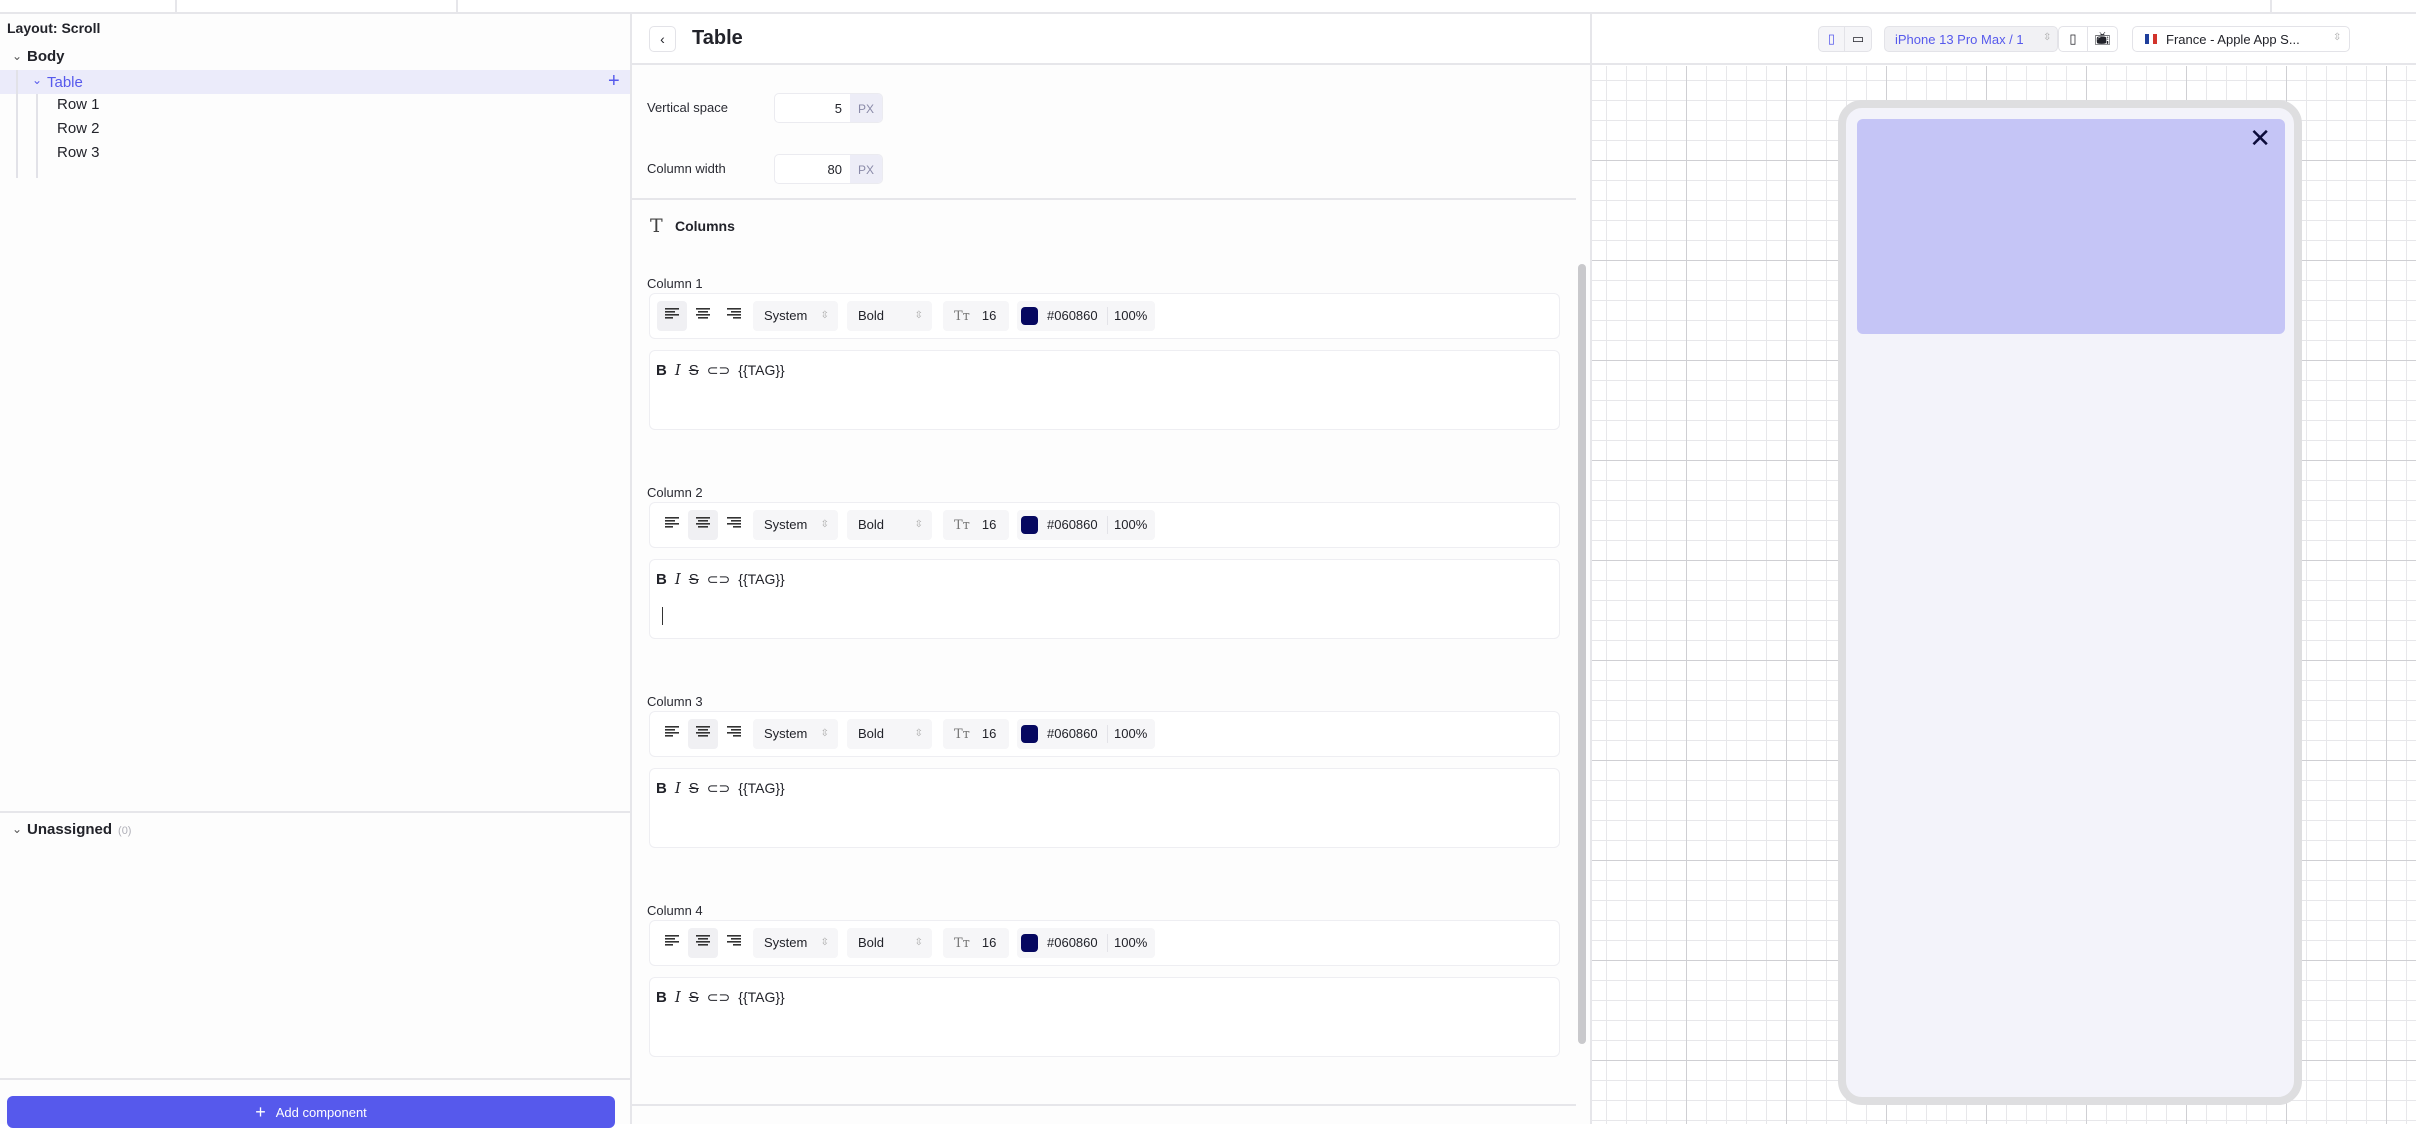  Describe the element at coordinates (78, 152) in the screenshot. I see `tree-item-row-3: Row 3` at that location.